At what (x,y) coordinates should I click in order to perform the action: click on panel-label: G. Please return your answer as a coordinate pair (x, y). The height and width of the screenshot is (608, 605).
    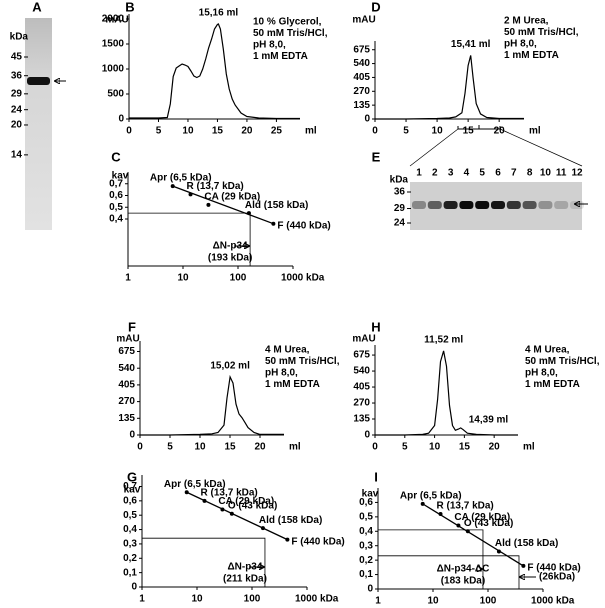
    Looking at the image, I should click on (132, 476).